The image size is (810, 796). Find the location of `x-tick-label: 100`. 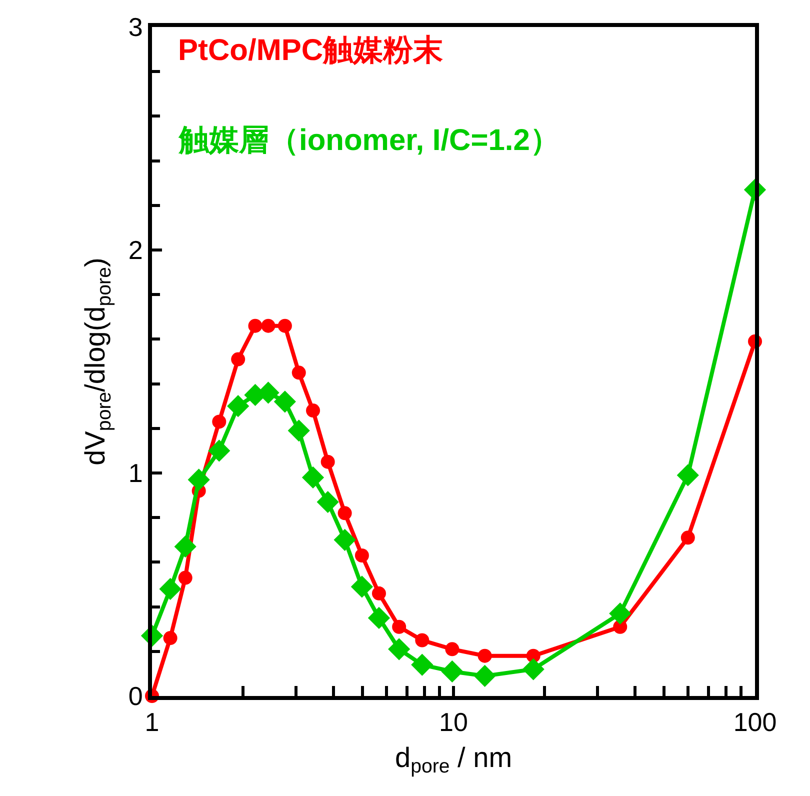

x-tick-label: 100 is located at coordinates (755, 722).